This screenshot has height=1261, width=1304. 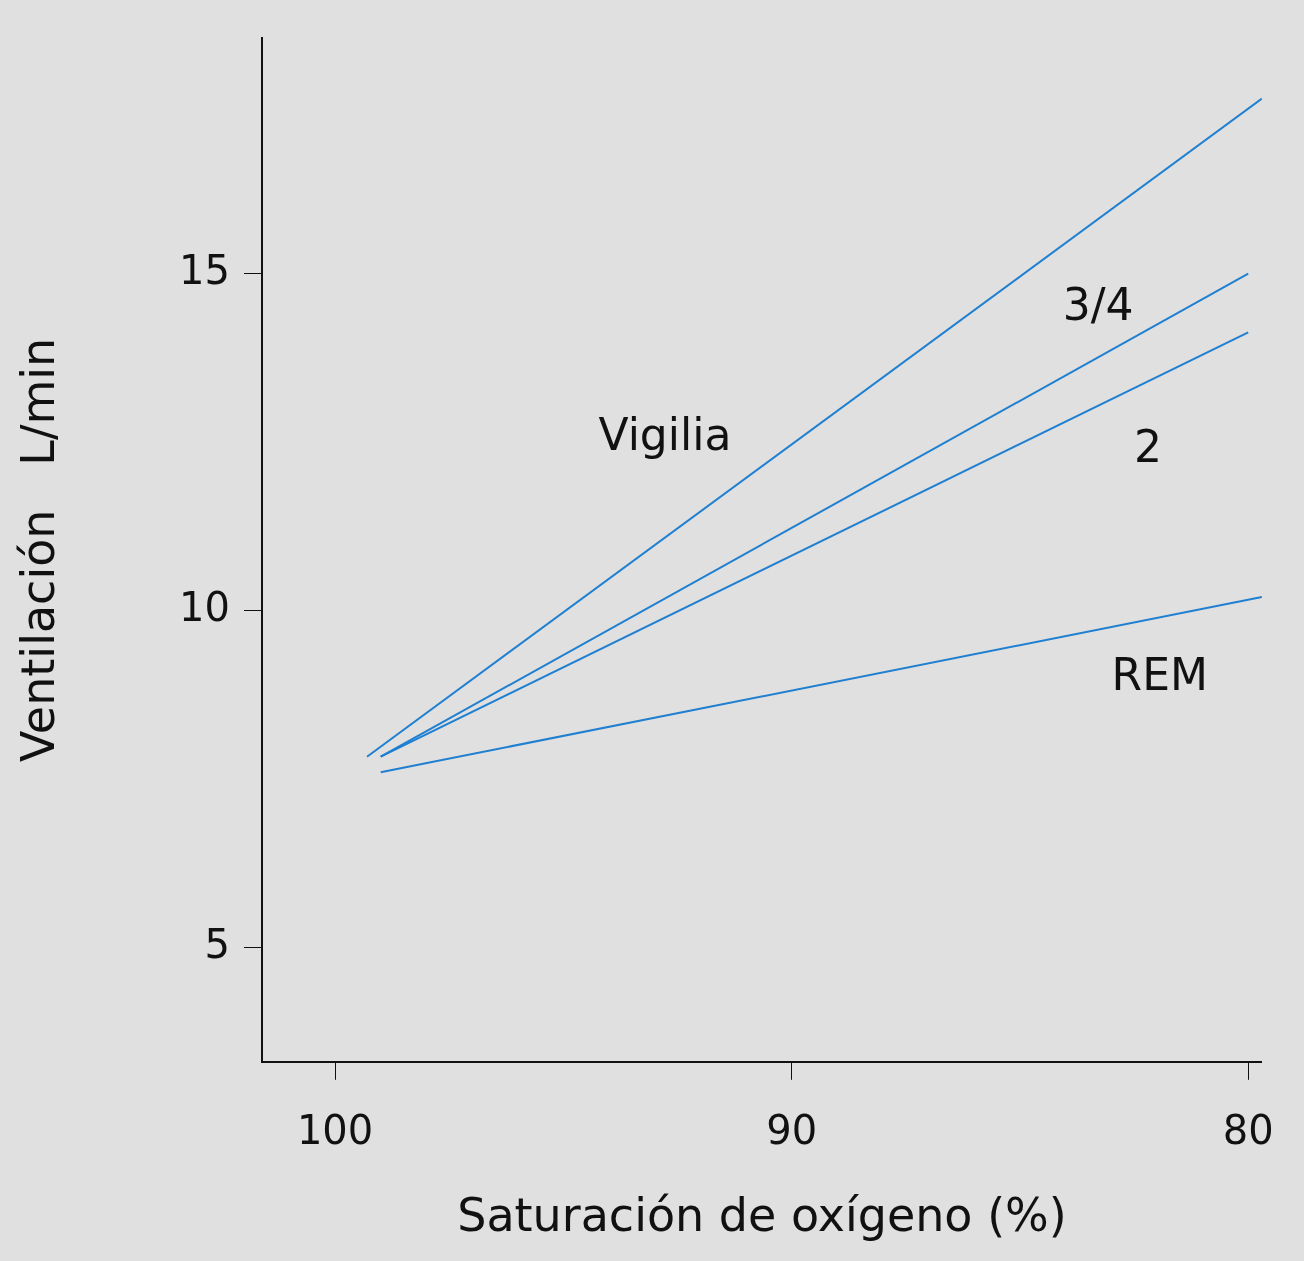 I want to click on x-tick-label: 80, so click(x=1248, y=1130).